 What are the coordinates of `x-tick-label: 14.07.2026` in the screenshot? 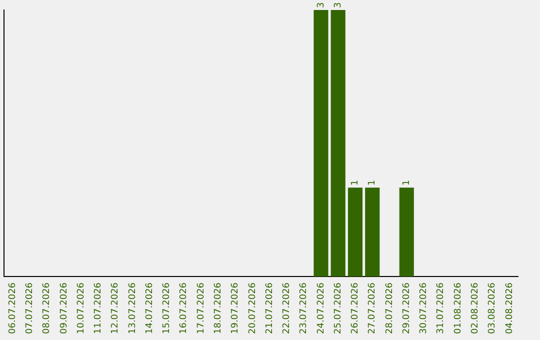 It's located at (149, 308).